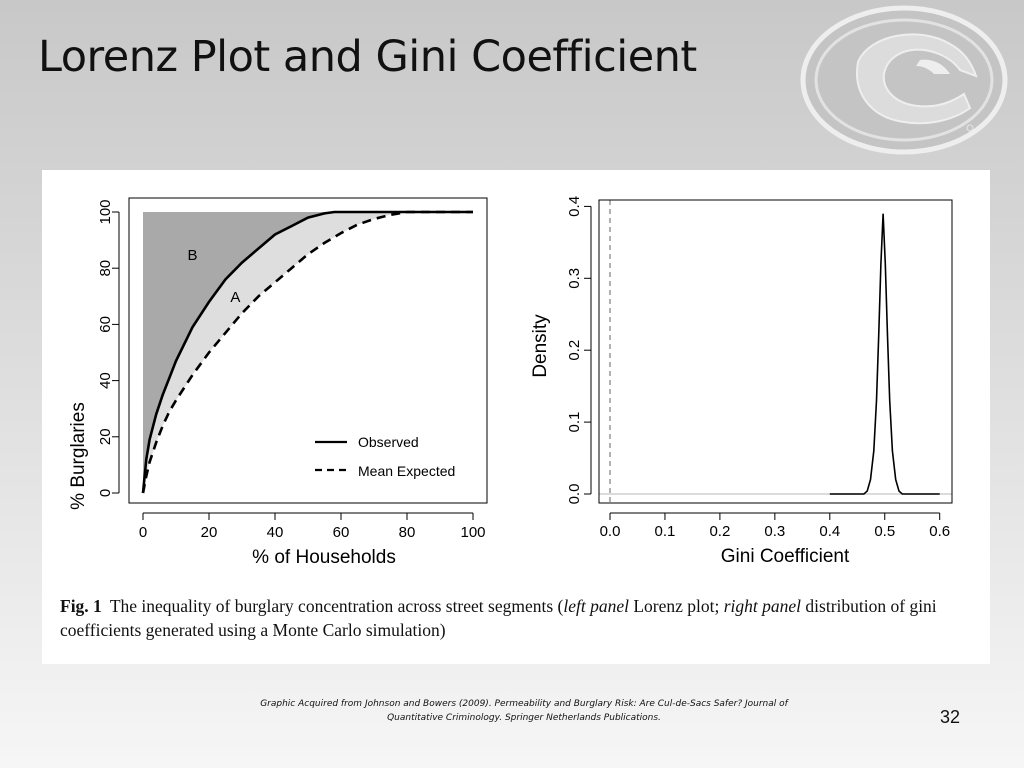  I want to click on gini-x-axis: 0.0 0.1 0.2 0.3 0.4 0.5 0.6, so click(775, 526).